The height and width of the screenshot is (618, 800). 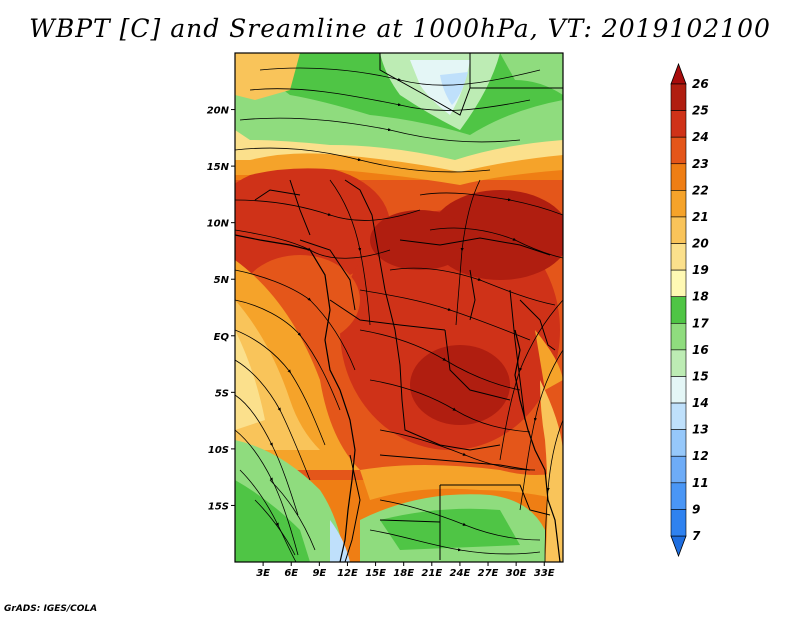 What do you see at coordinates (700, 164) in the screenshot?
I see `colorbar-label: 23` at bounding box center [700, 164].